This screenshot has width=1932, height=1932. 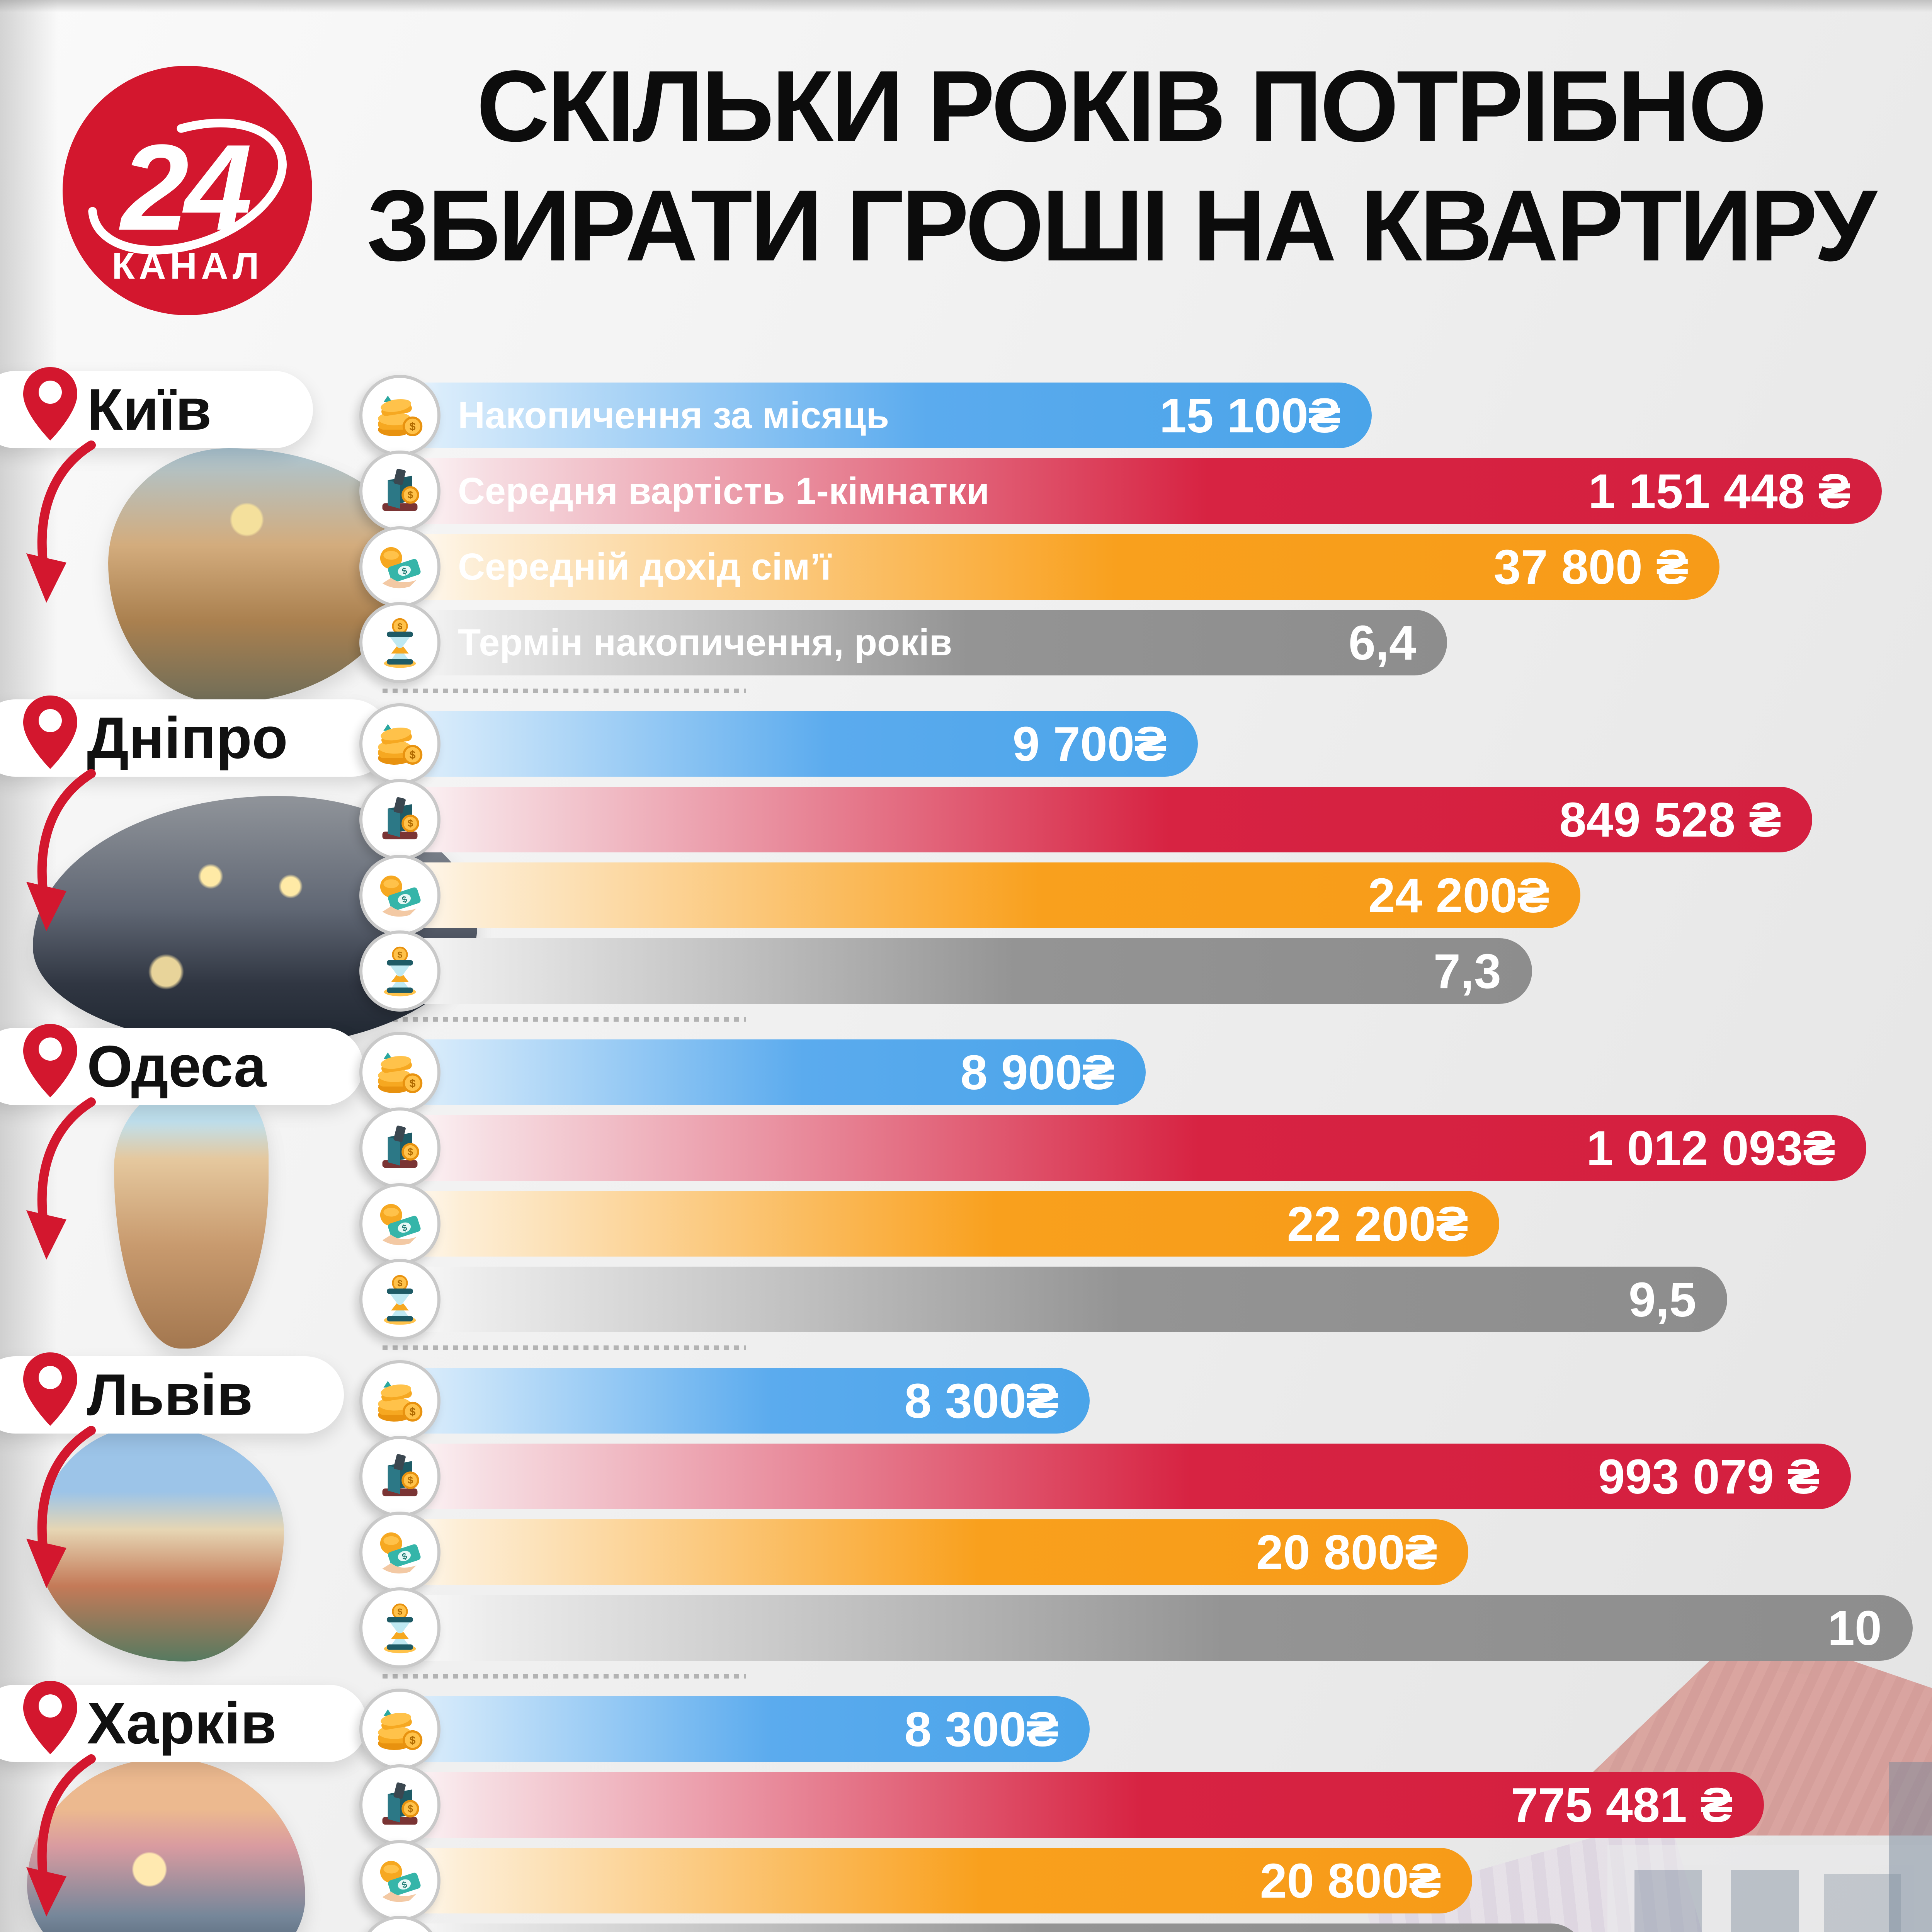 I want to click on bar-label-price: Середня вартість 1-кімнатки, so click(x=724, y=491).